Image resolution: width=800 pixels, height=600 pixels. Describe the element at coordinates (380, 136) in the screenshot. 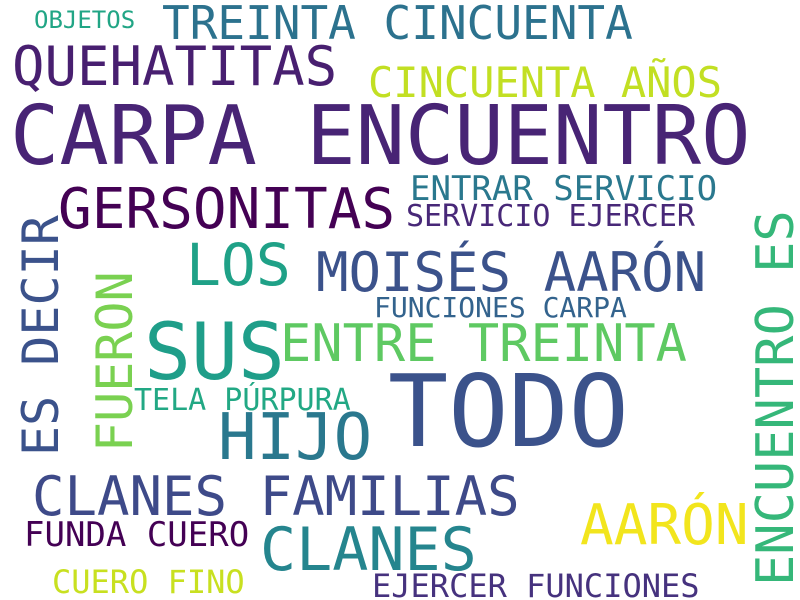

I see `word-carpa-encuentro: CARPA ENCUENTRO` at that location.